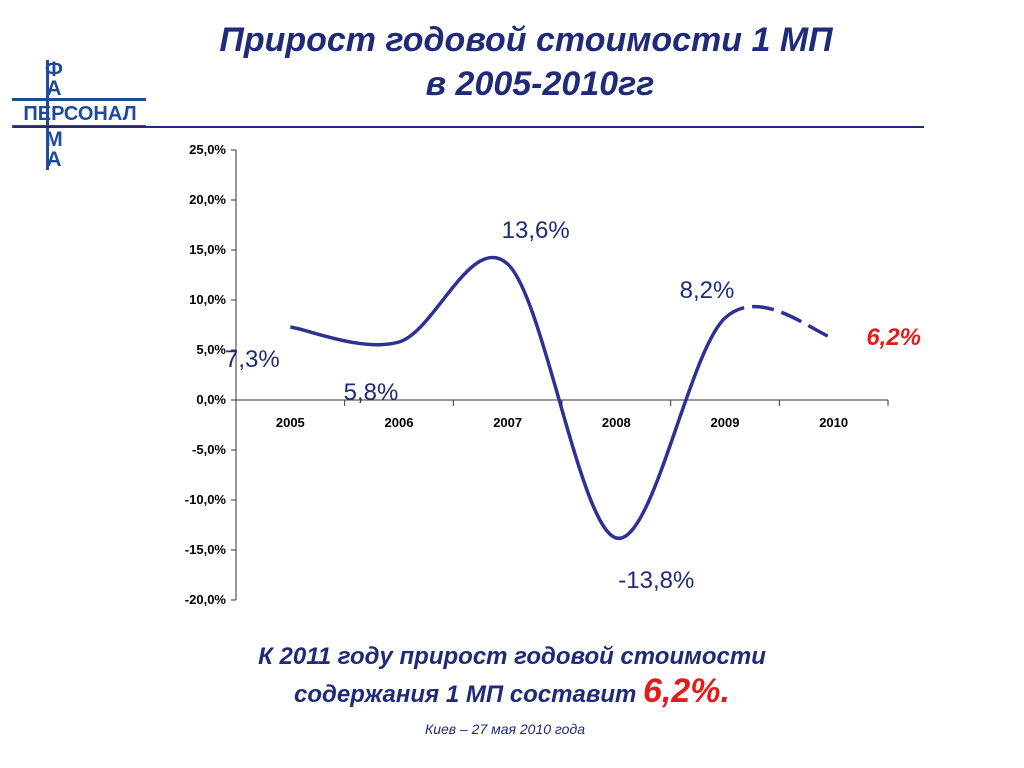 Image resolution: width=1024 pixels, height=768 pixels. I want to click on y-tick-label: 0,0%, so click(211, 399).